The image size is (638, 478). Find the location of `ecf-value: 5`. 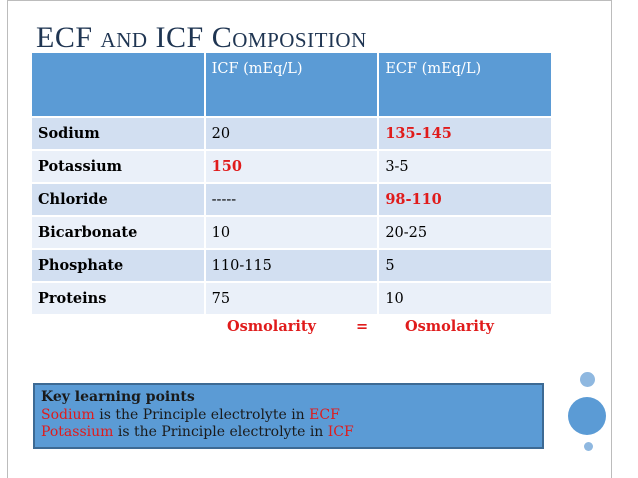

ecf-value: 5 is located at coordinates (465, 266).